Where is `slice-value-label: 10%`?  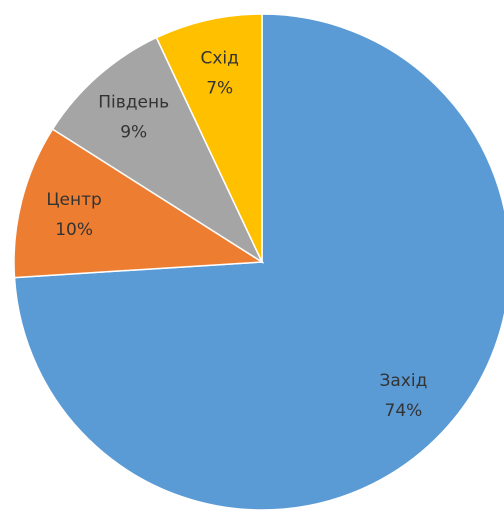 slice-value-label: 10% is located at coordinates (74, 230).